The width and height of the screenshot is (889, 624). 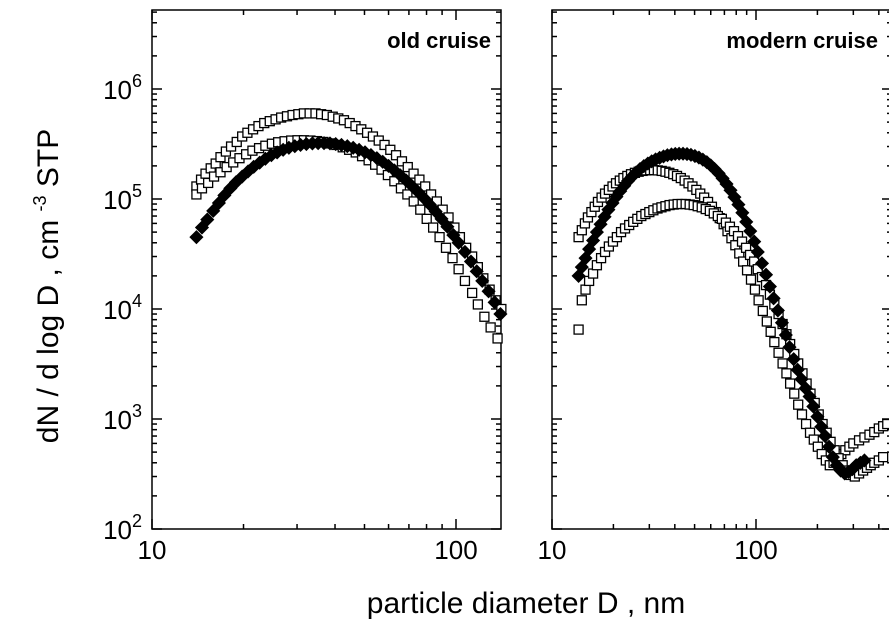 I want to click on y-axis-title: dN / d log D , cm -3 STP, so click(x=47, y=286).